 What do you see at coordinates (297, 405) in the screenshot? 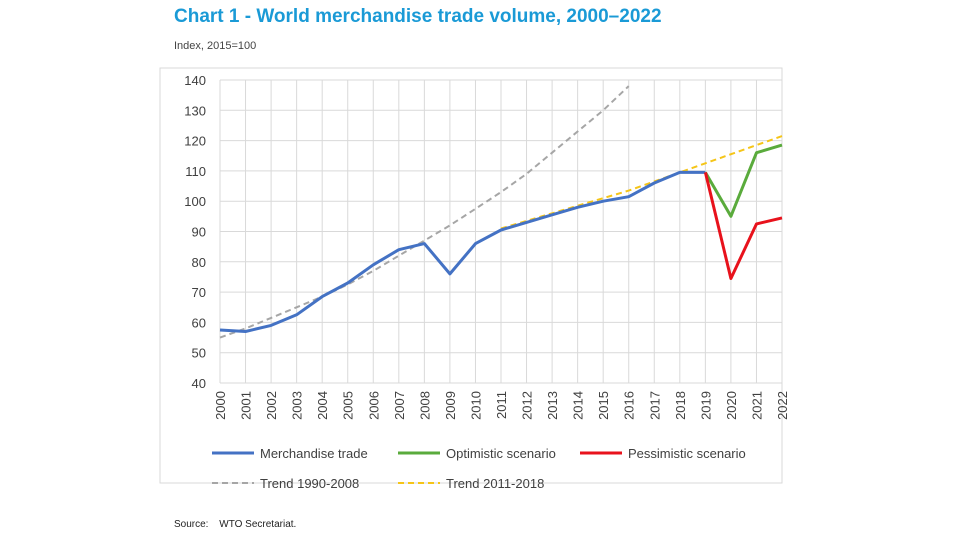
I see `x-tick-label-2003: 2003` at bounding box center [297, 405].